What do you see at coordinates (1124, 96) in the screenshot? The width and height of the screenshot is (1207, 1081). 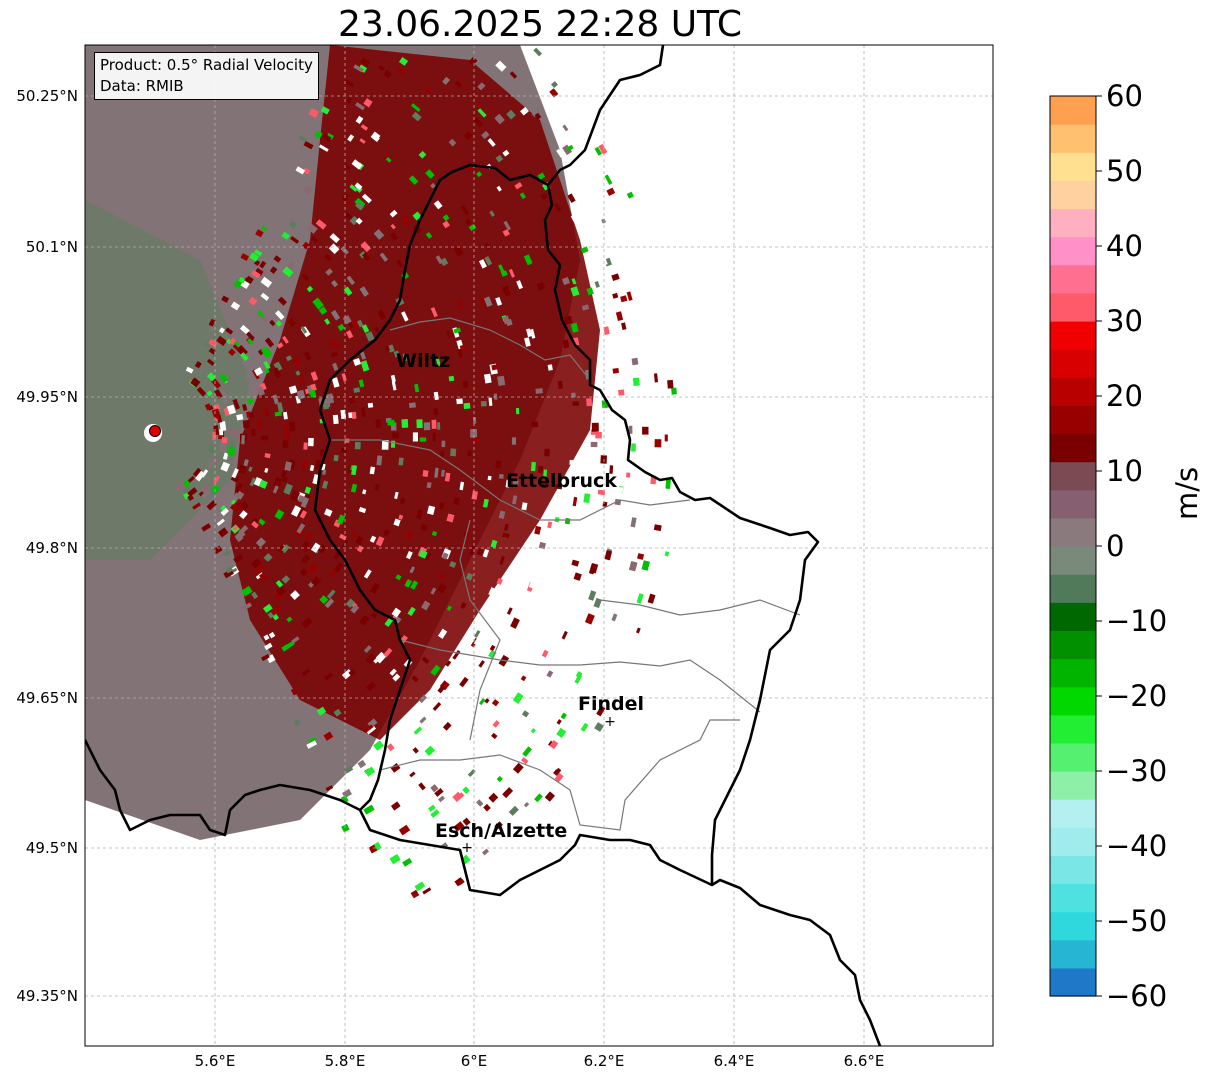 I see `colorbar-tick-label: 60` at bounding box center [1124, 96].